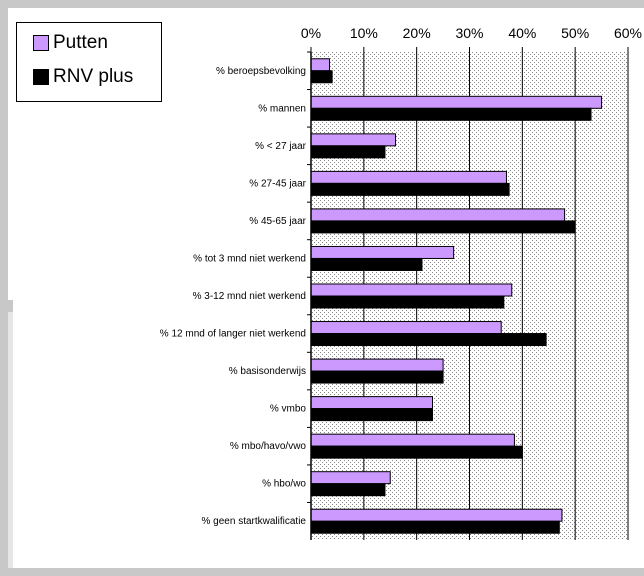 The width and height of the screenshot is (644, 576). I want to click on frame-step, so click(6, 306).